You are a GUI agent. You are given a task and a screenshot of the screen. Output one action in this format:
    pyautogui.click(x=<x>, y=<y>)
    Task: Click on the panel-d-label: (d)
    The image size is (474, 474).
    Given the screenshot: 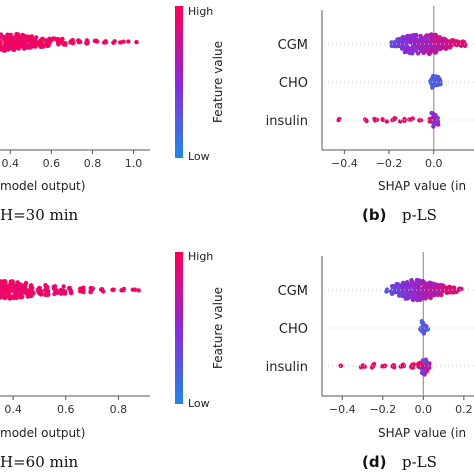 What is the action you would take?
    pyautogui.click(x=374, y=462)
    